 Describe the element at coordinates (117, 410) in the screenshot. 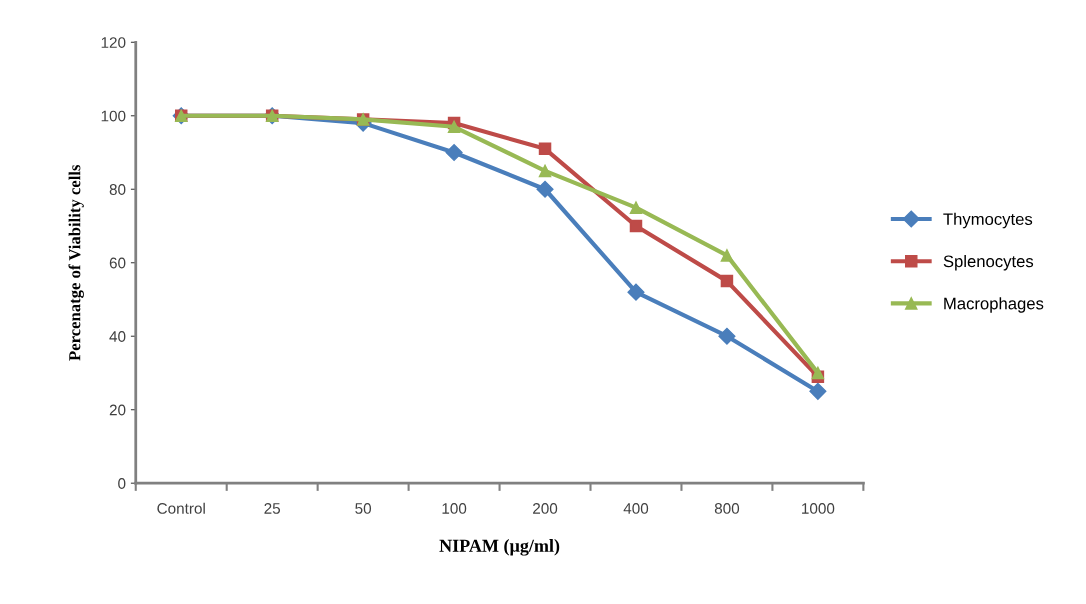

I see `y-tick-label: 20` at that location.